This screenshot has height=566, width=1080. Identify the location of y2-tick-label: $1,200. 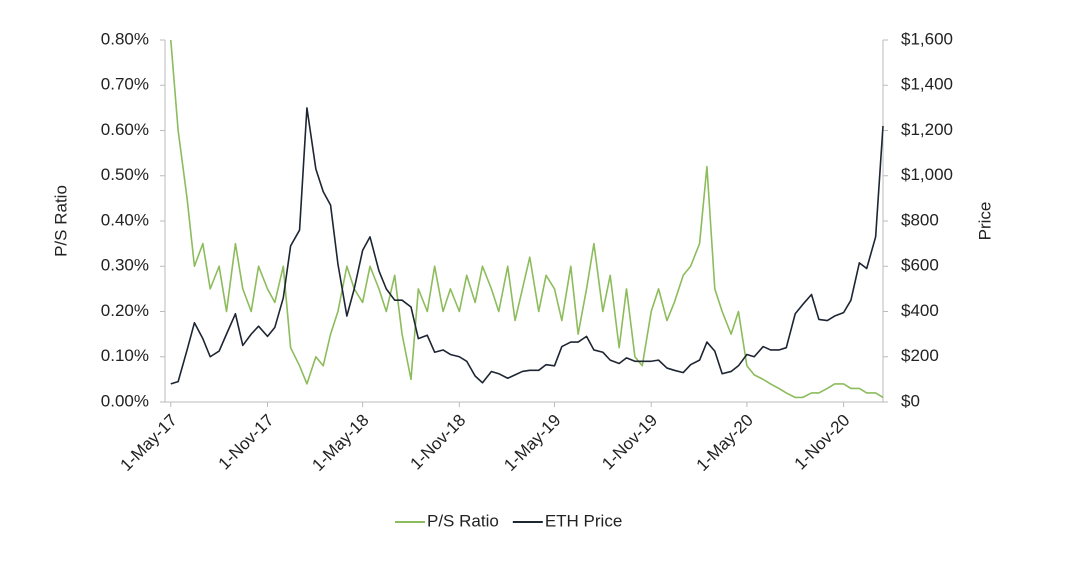
(927, 129).